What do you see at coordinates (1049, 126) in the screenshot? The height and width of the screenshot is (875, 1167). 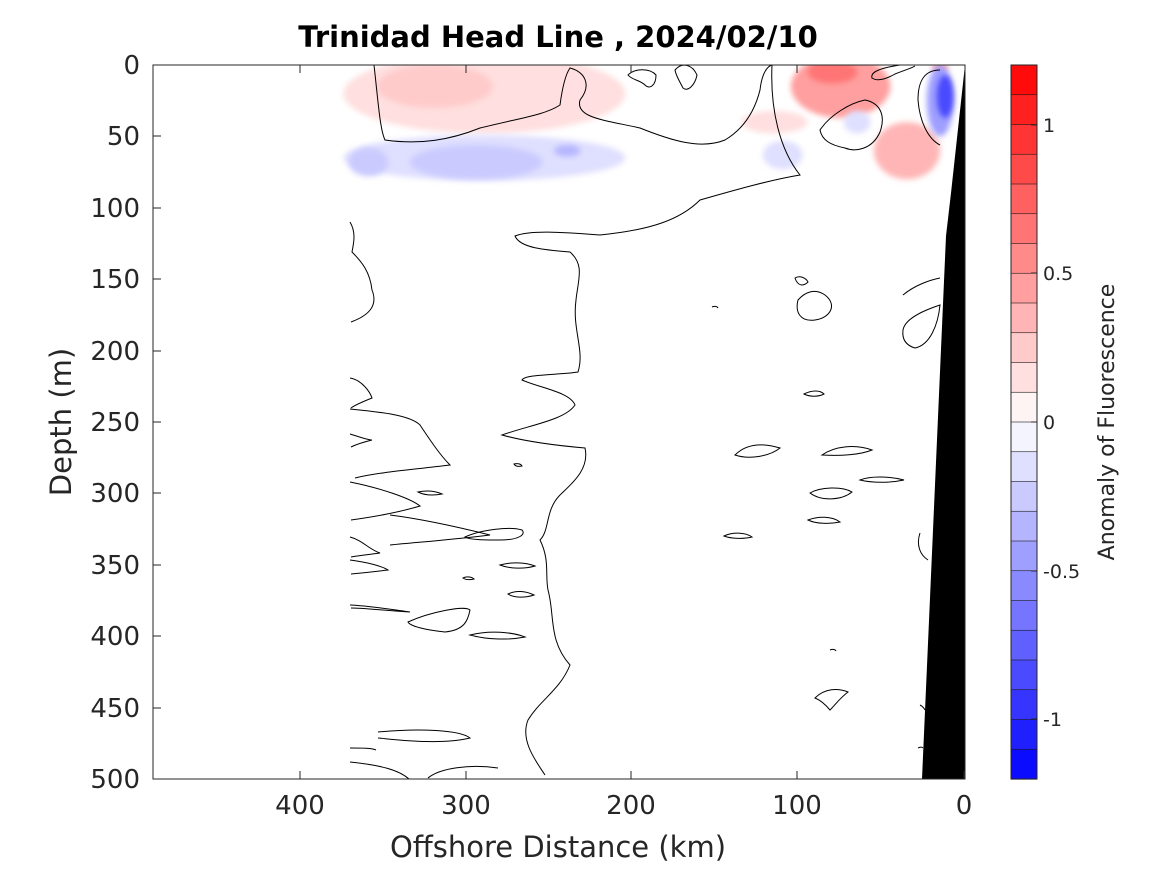 I see `colorbar-tick-label: 1` at bounding box center [1049, 126].